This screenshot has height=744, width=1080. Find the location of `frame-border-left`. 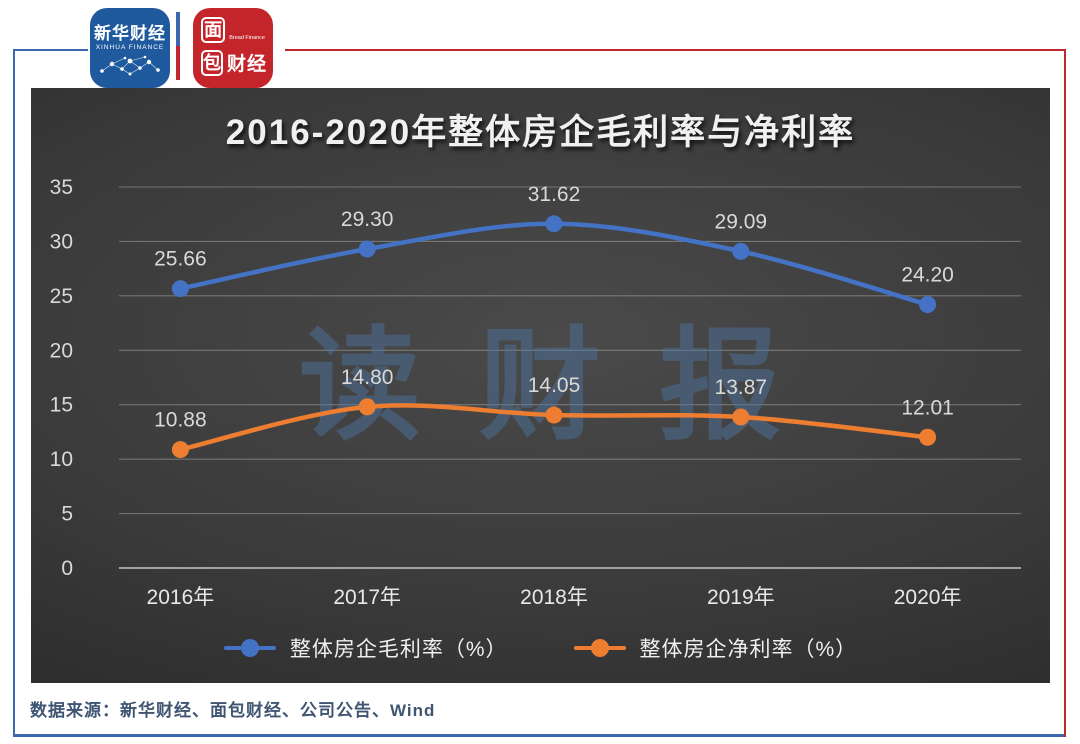

frame-border-left is located at coordinates (14, 393).